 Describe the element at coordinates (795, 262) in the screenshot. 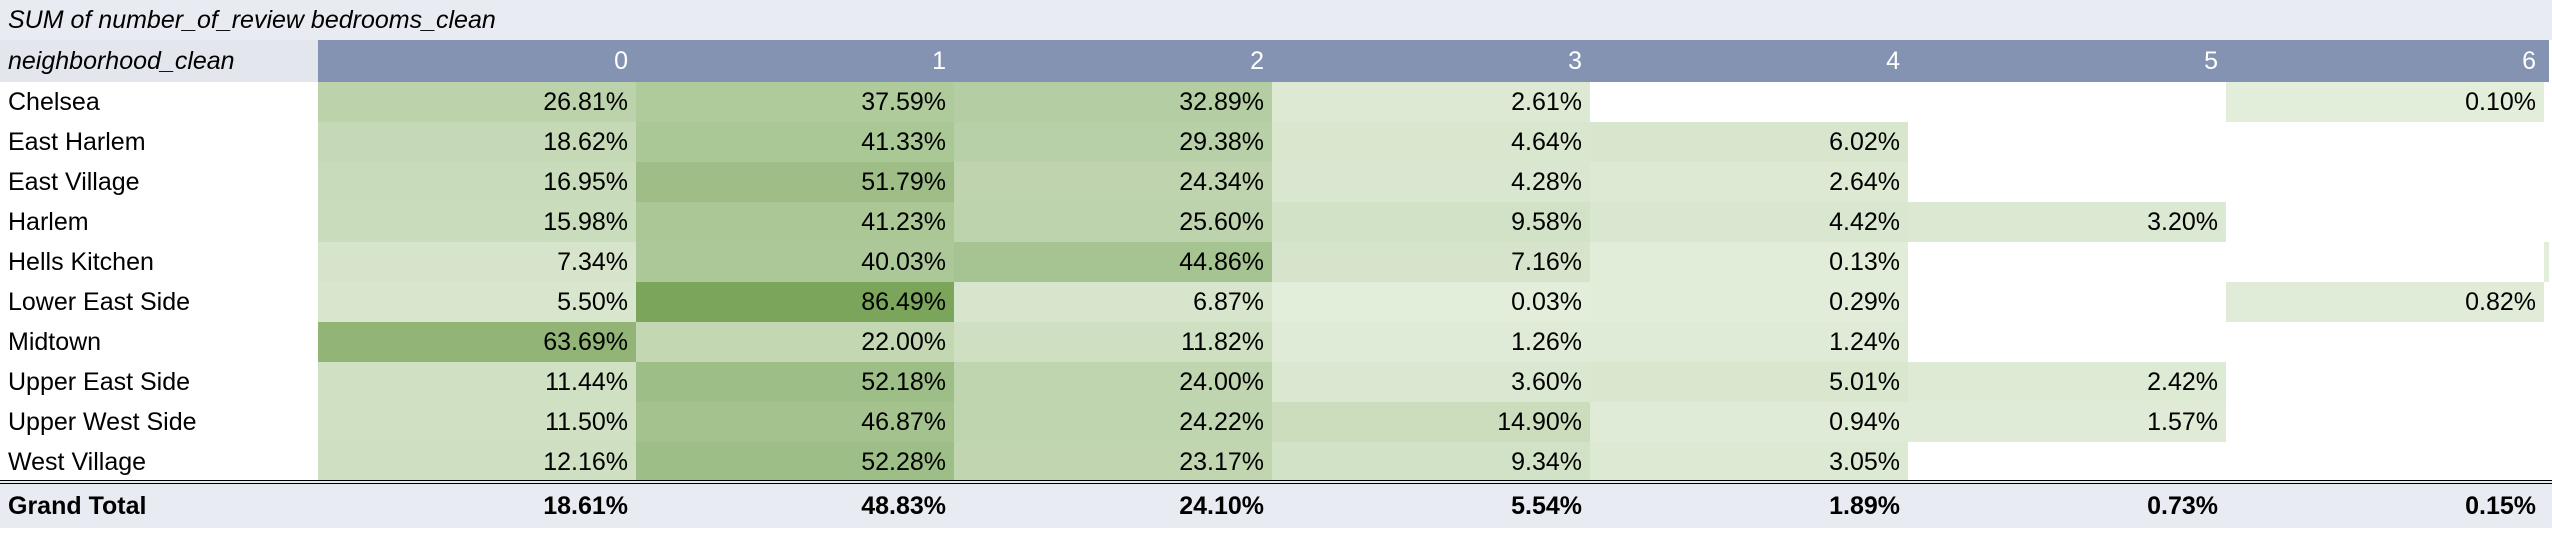

I see `table-cell: 40.03%` at that location.